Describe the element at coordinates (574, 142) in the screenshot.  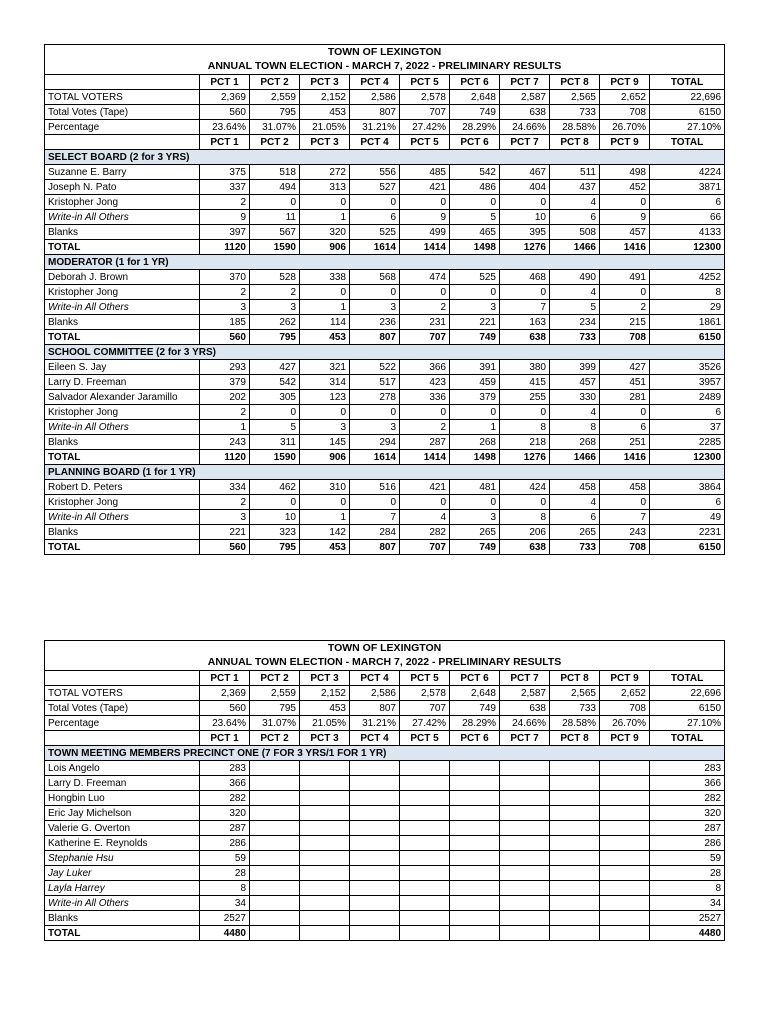
I see `column-header: PCT 8` at that location.